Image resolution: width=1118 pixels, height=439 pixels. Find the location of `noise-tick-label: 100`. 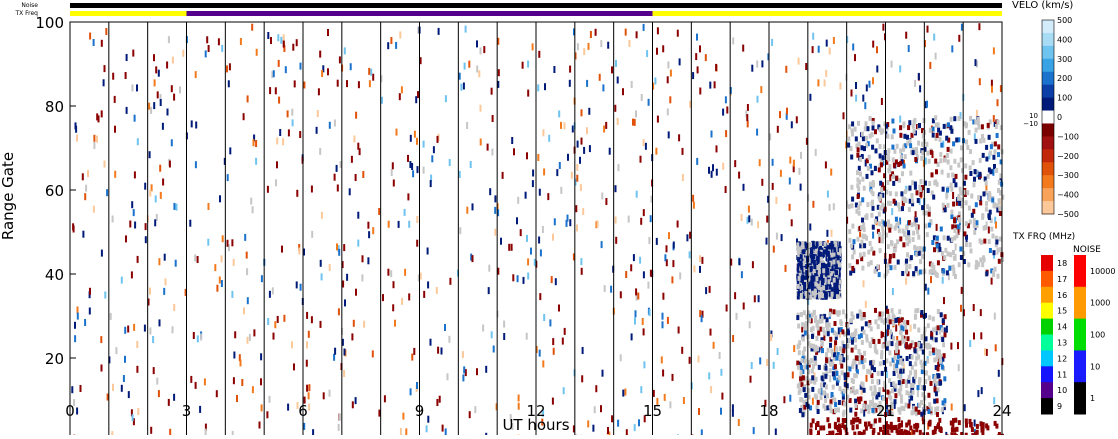

noise-tick-label: 100 is located at coordinates (1097, 335).